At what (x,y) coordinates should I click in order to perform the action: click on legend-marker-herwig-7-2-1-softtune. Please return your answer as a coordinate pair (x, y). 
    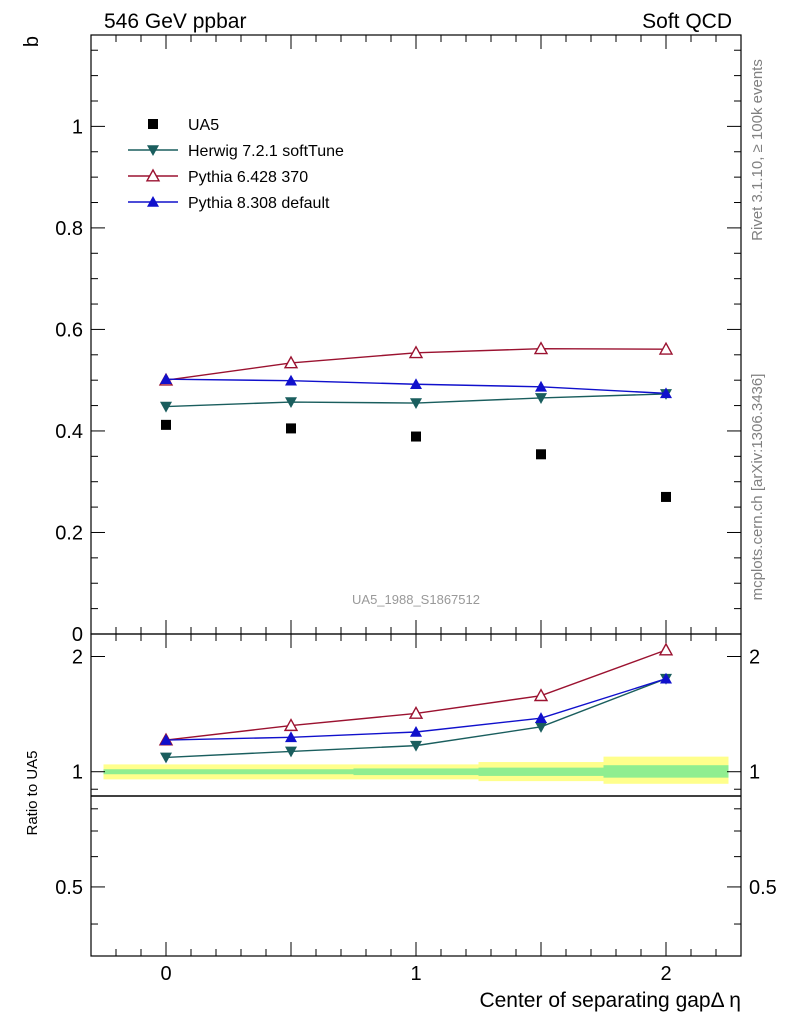
    Looking at the image, I should click on (153, 150).